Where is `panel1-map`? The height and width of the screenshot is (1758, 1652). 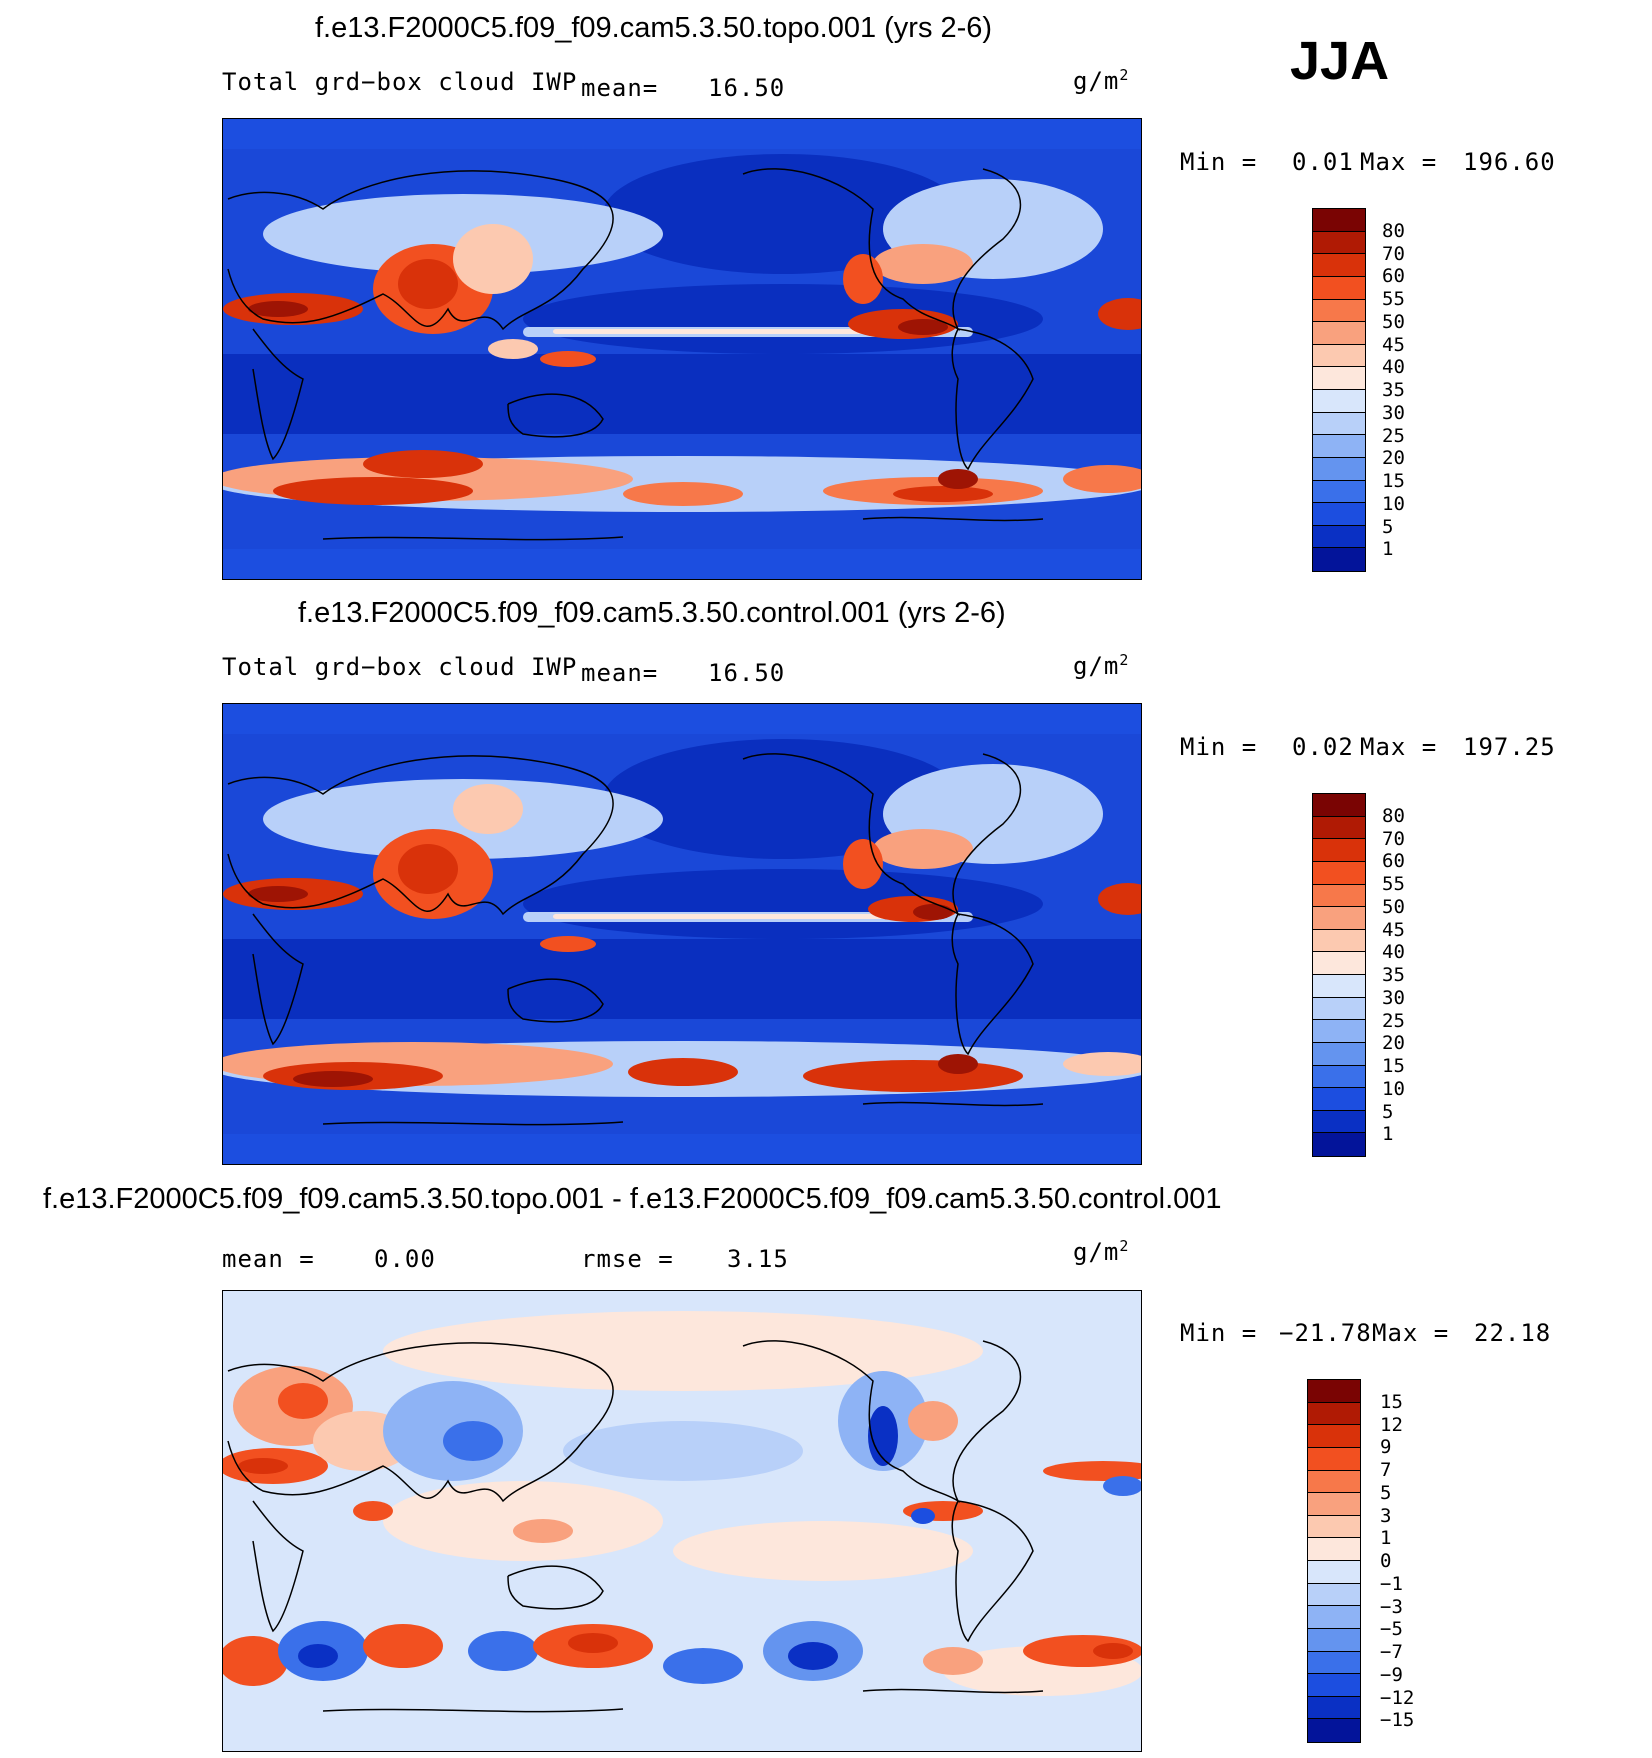
panel1-map is located at coordinates (682, 349).